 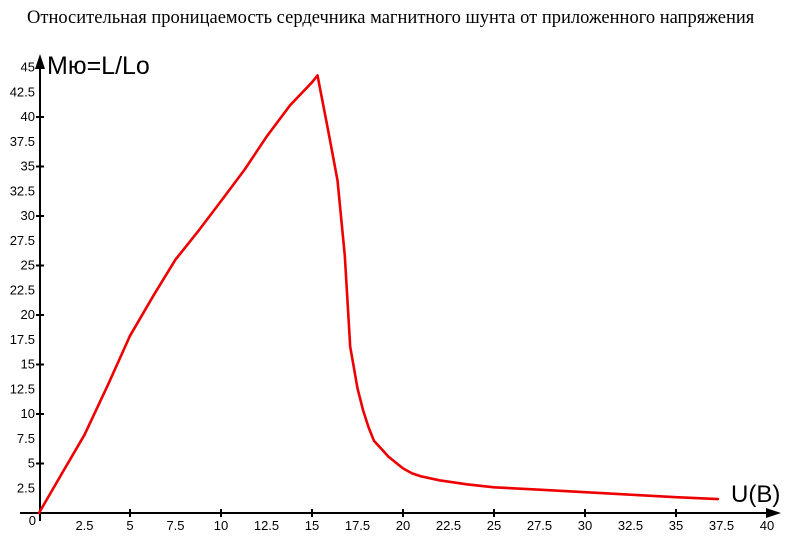 I want to click on y-tick-label: 25, so click(x=28, y=265).